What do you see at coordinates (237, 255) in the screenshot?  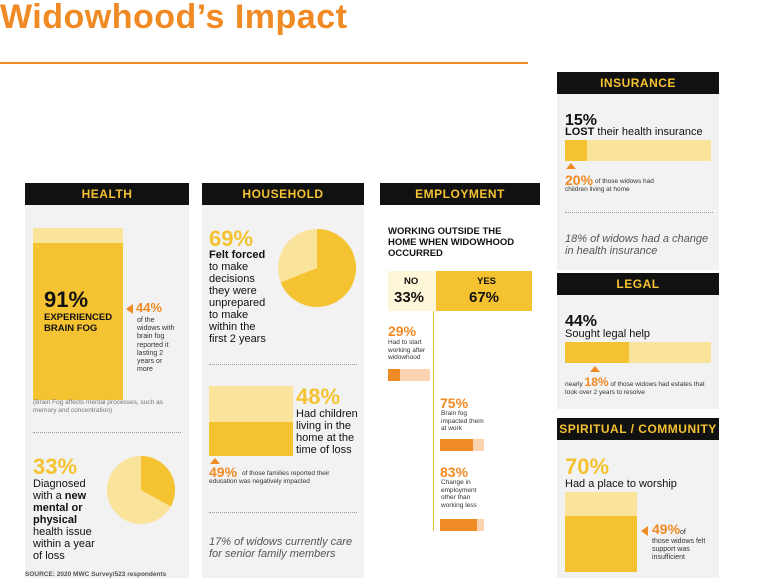 I see `forced-bold: Felt forced` at bounding box center [237, 255].